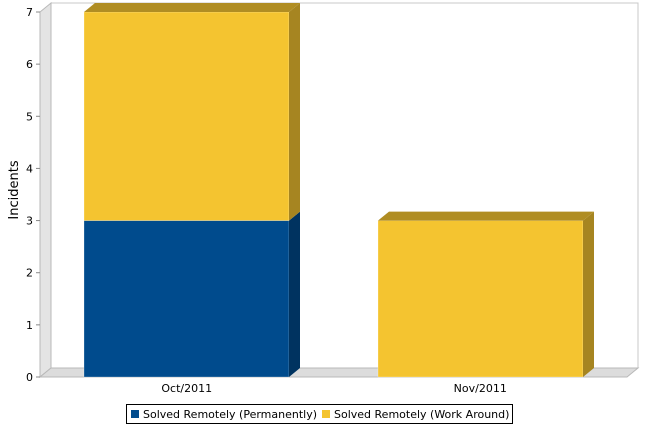 This screenshot has height=435, width=645. What do you see at coordinates (29, 168) in the screenshot?
I see `y-tick-label: 4` at bounding box center [29, 168].